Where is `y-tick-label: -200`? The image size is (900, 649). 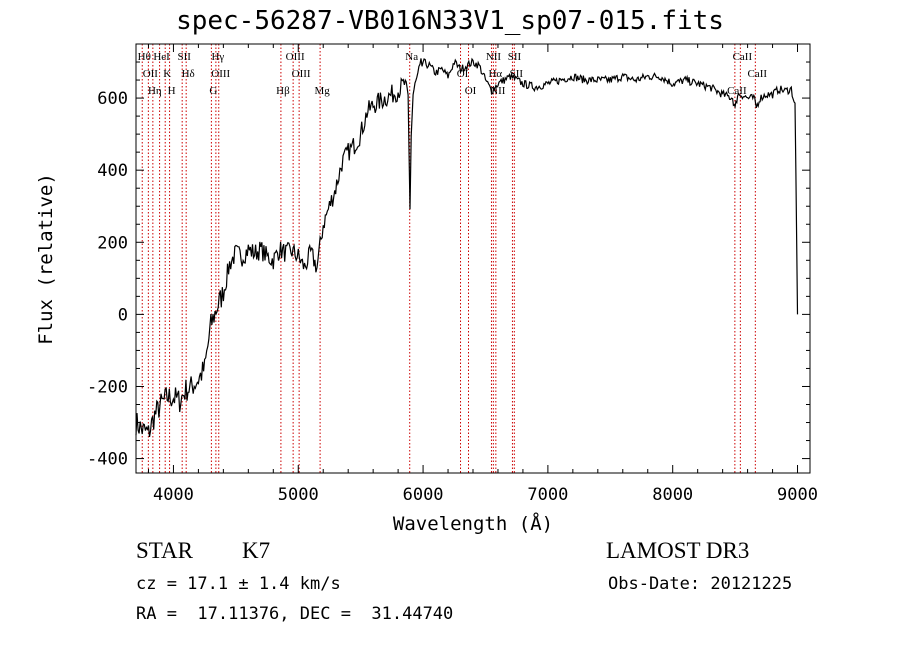 y-tick-label: -200 is located at coordinates (107, 387).